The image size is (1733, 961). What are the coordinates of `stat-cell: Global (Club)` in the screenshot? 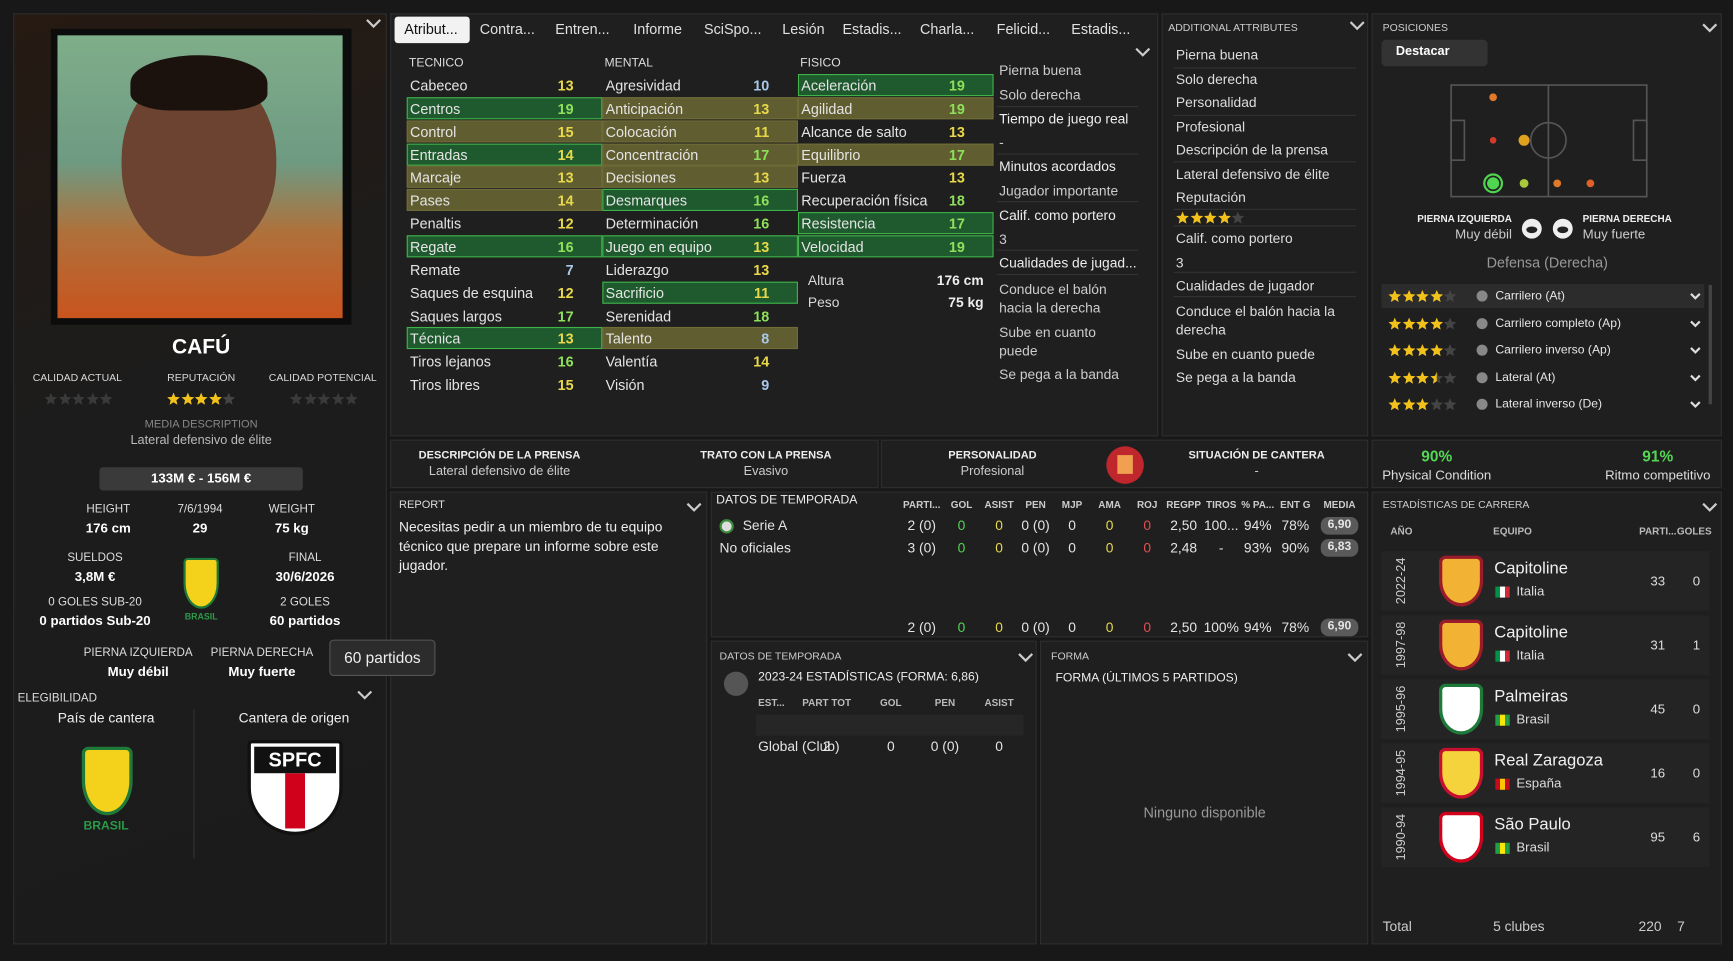 It's located at (799, 746).